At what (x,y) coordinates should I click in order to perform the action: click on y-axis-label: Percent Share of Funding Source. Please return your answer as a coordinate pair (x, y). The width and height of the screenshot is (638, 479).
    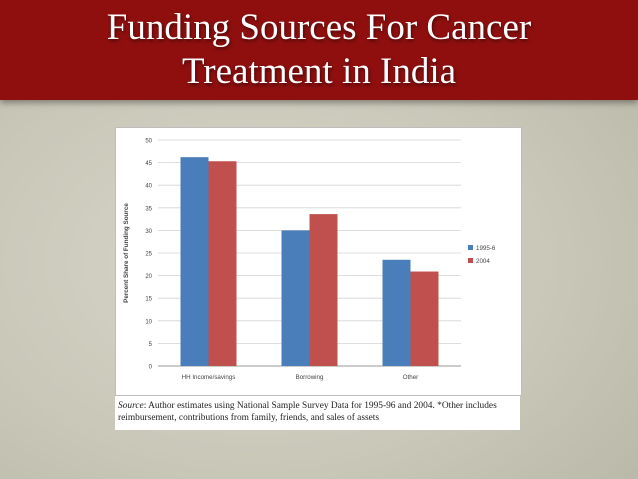
    Looking at the image, I should click on (126, 253).